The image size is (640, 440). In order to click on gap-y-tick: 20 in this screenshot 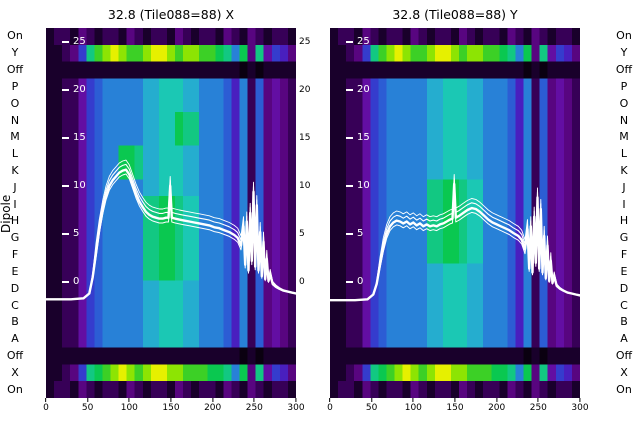, I will do `click(305, 90)`.